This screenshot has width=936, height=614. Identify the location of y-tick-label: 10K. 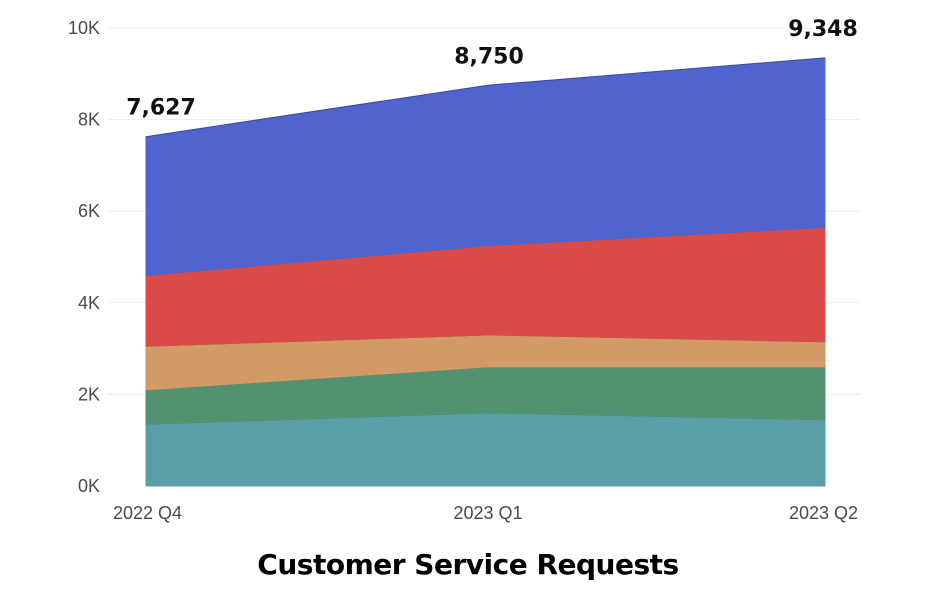
(84, 28).